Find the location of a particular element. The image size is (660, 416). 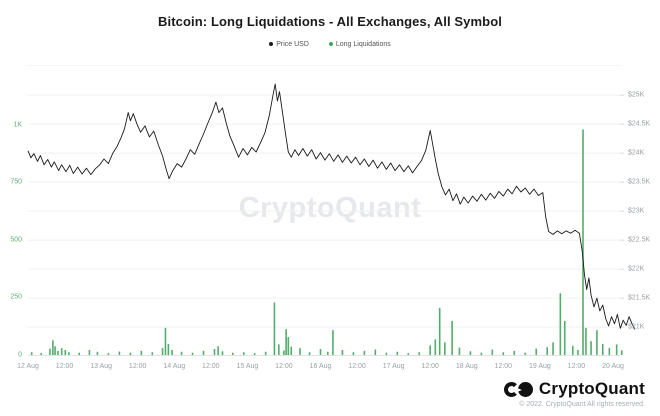

x-axis-tick-label: 17 Aug is located at coordinates (393, 366).